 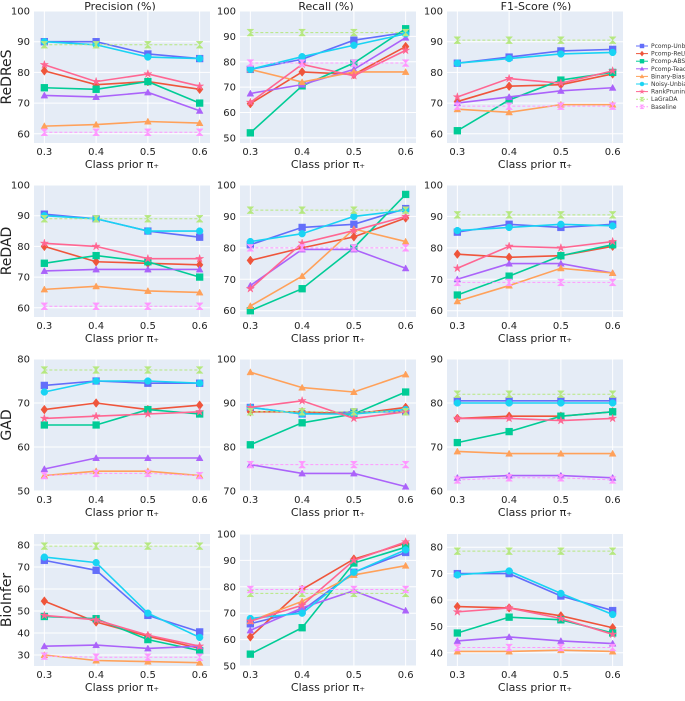 What do you see at coordinates (122, 656) in the screenshot?
I see `series-line-baseline` at bounding box center [122, 656].